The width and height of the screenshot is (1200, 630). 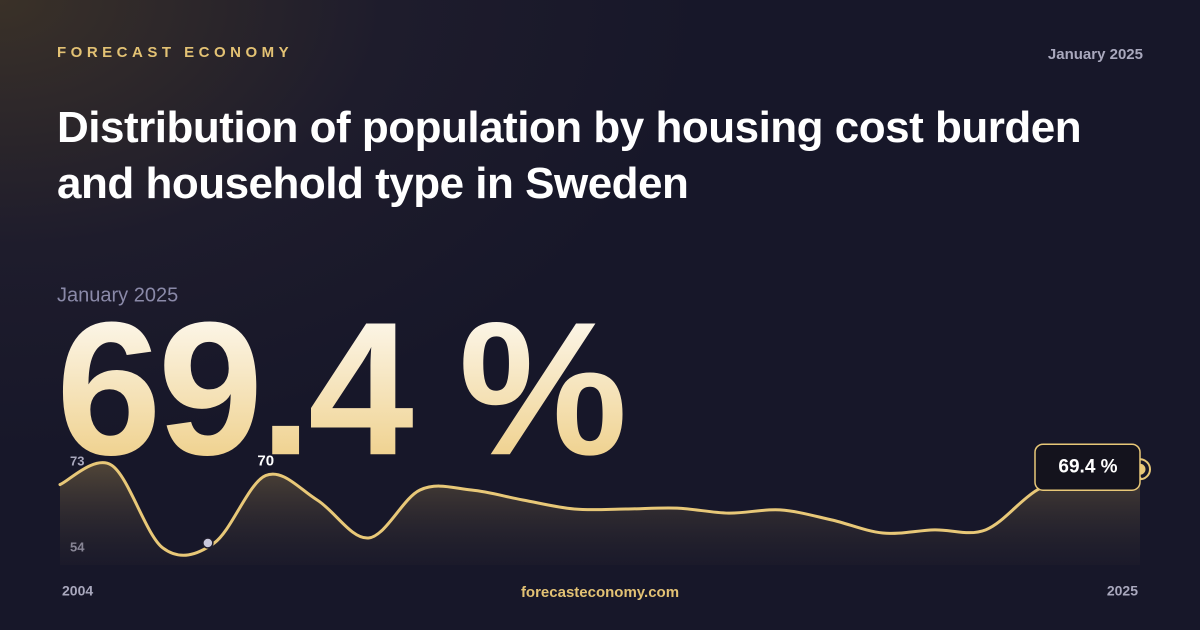 What do you see at coordinates (265, 460) in the screenshot?
I see `data-label: 70` at bounding box center [265, 460].